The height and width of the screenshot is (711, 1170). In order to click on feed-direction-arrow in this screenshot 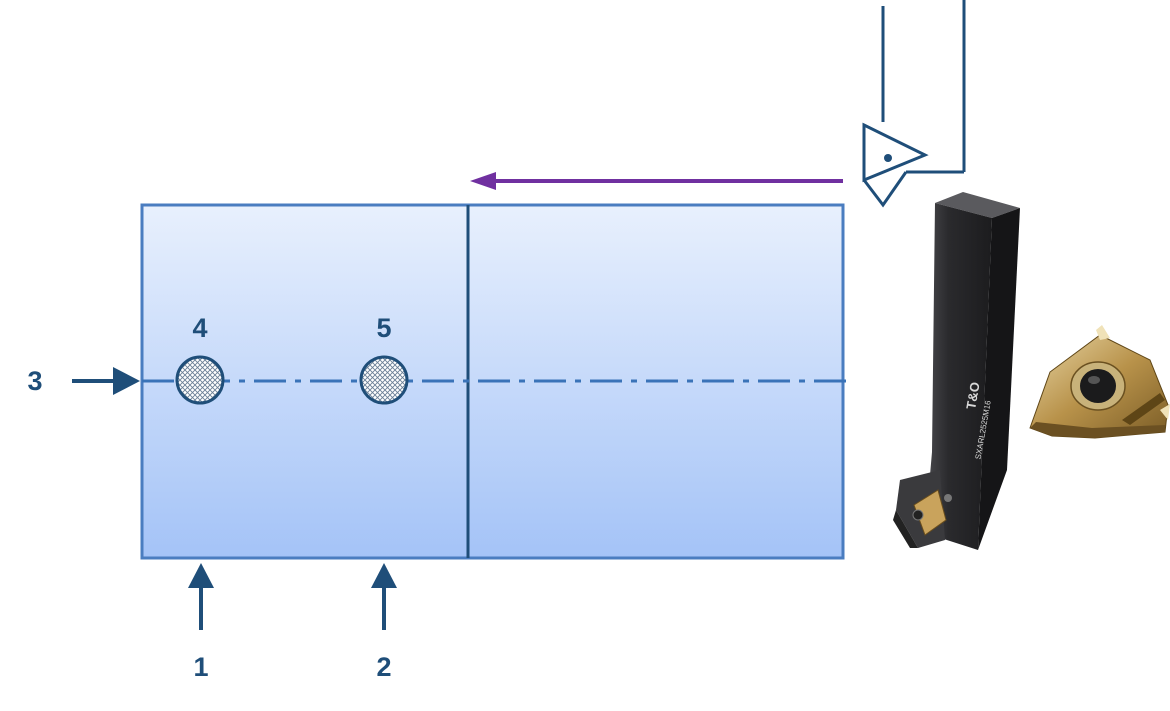, I will do `click(656, 181)`.